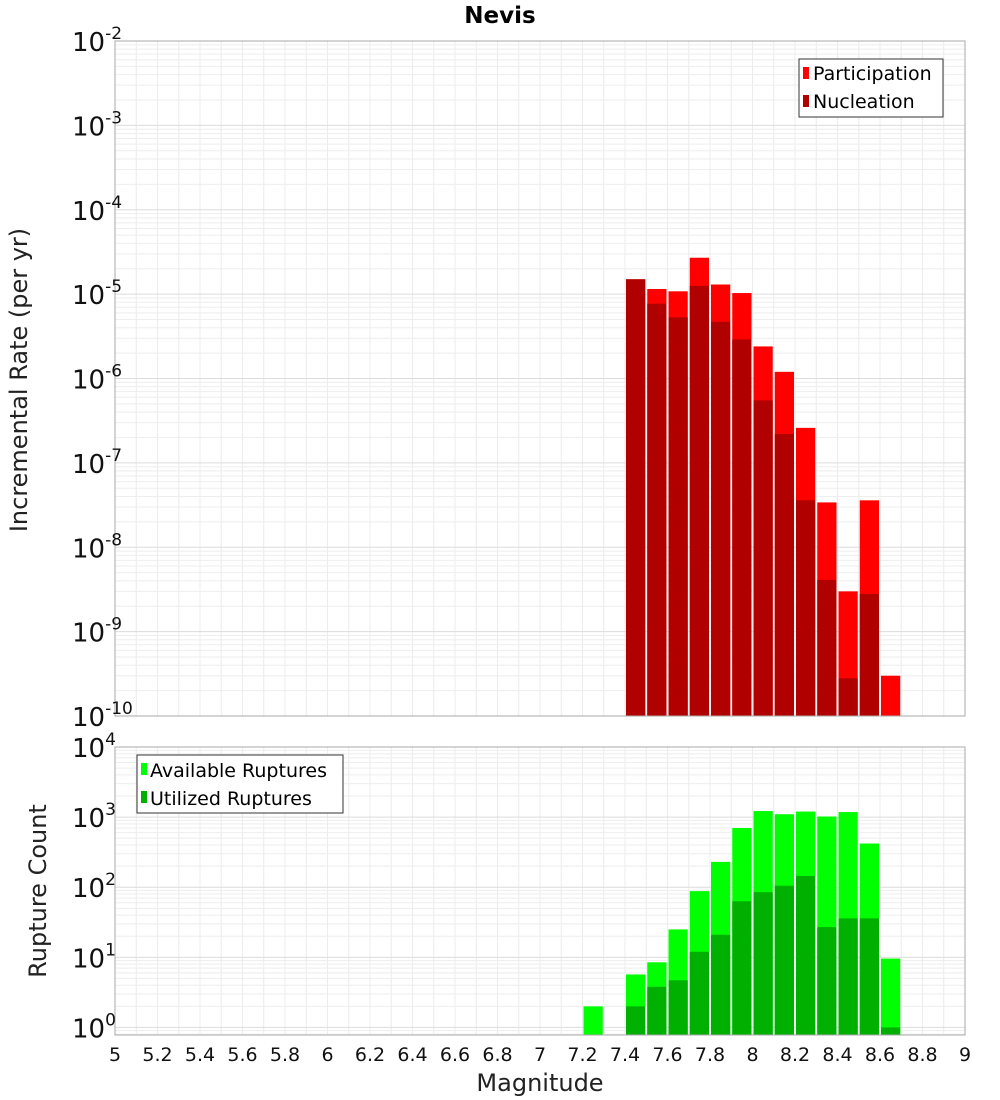 The height and width of the screenshot is (1100, 1000). What do you see at coordinates (97, 210) in the screenshot?
I see `top-y-tick-label: 10⁻⁴` at bounding box center [97, 210].